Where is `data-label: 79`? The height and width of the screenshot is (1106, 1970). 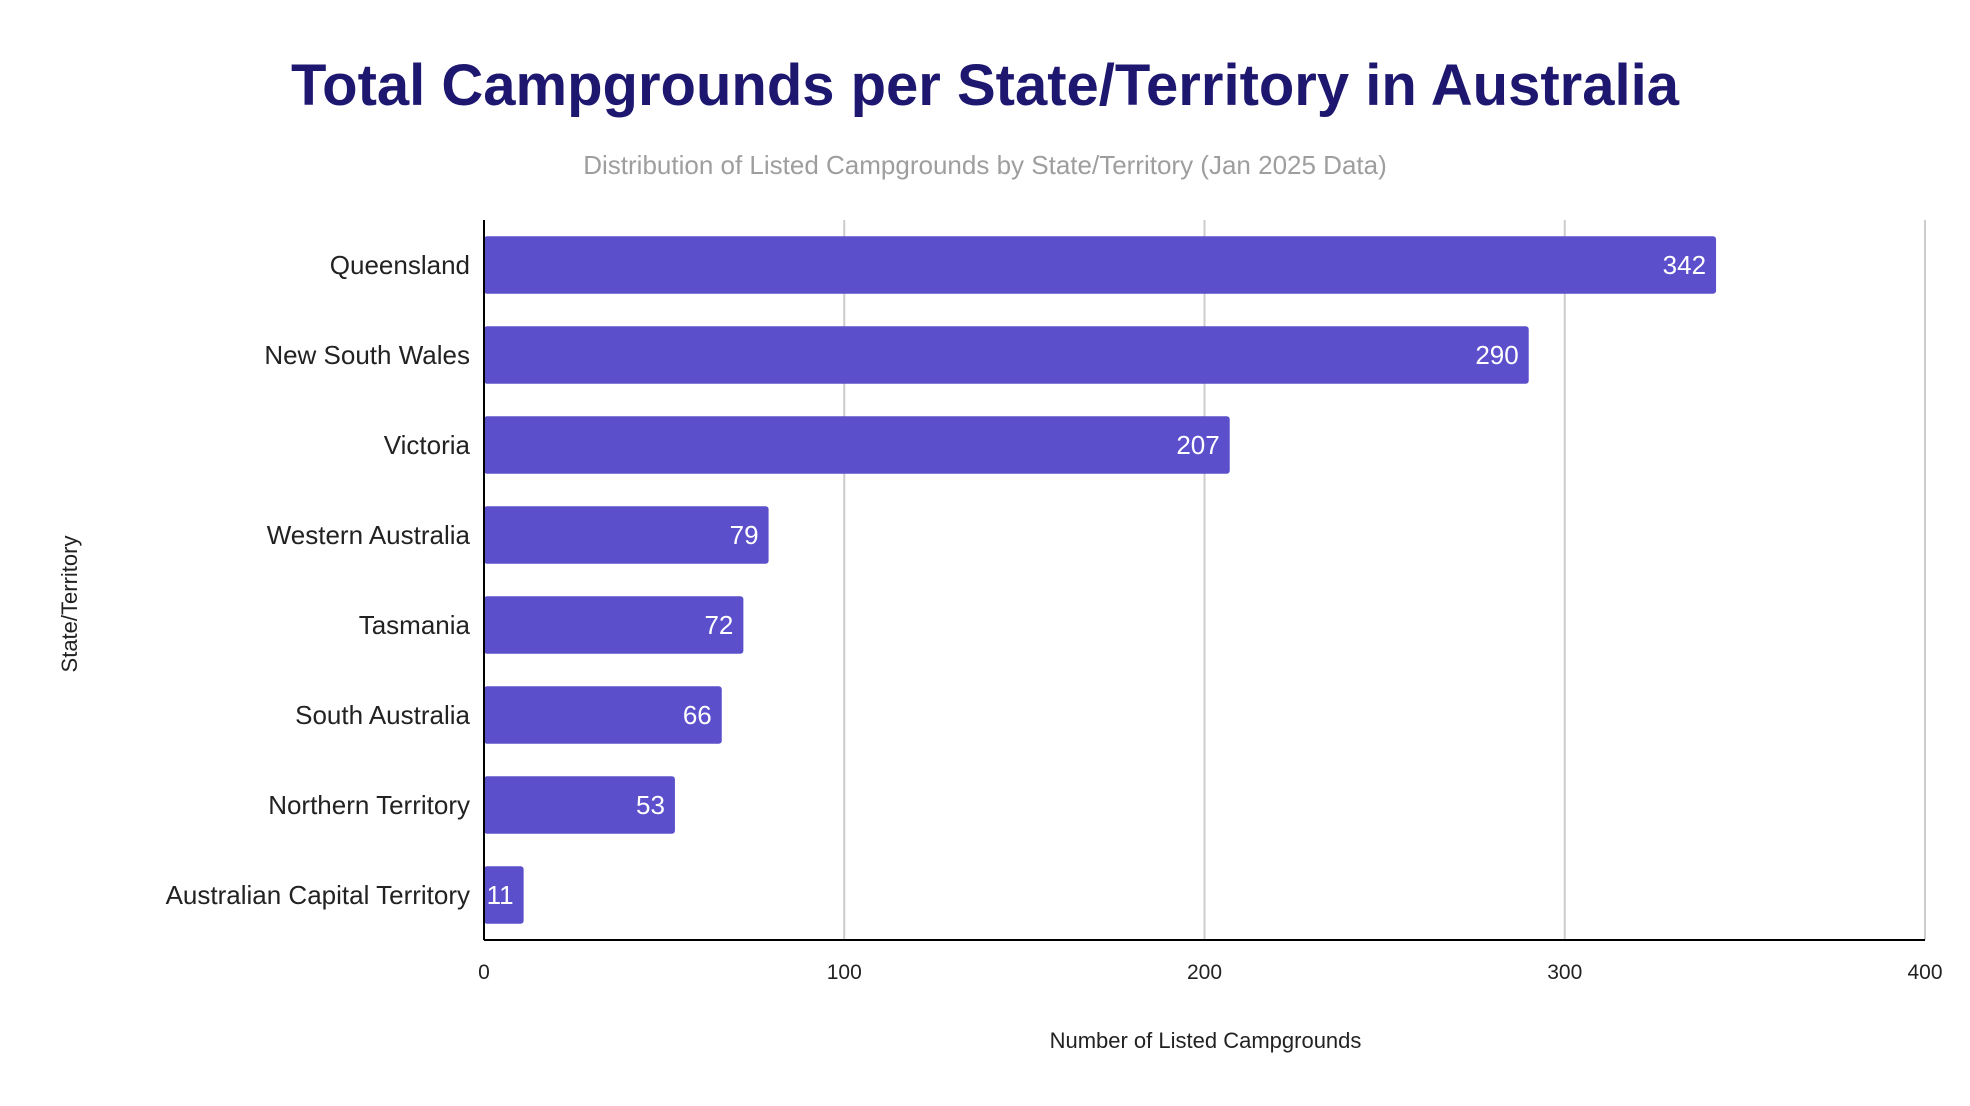
data-label: 79 is located at coordinates (744, 535).